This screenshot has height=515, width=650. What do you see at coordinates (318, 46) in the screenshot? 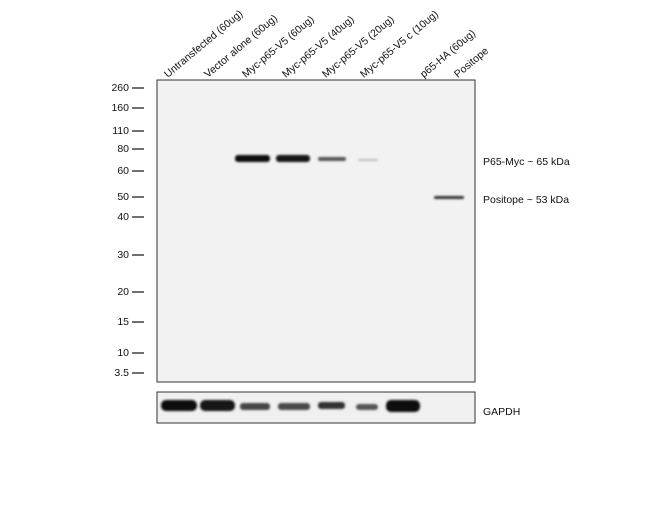
I see `lane-label: Myc-p65-V5 (40ug)` at bounding box center [318, 46].